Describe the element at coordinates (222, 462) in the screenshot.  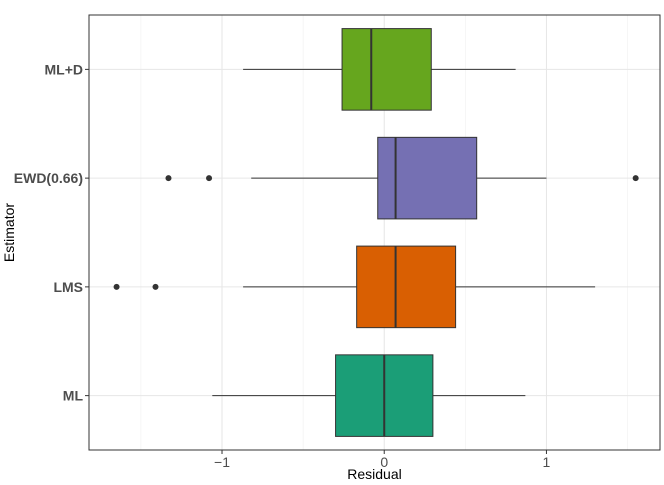
I see `x-tick-label: −1` at that location.